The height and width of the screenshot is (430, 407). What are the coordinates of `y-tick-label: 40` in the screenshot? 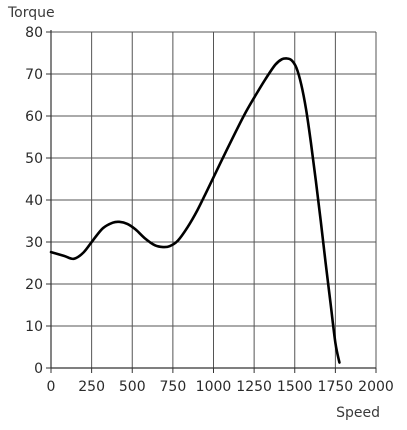 It's located at (34, 201).